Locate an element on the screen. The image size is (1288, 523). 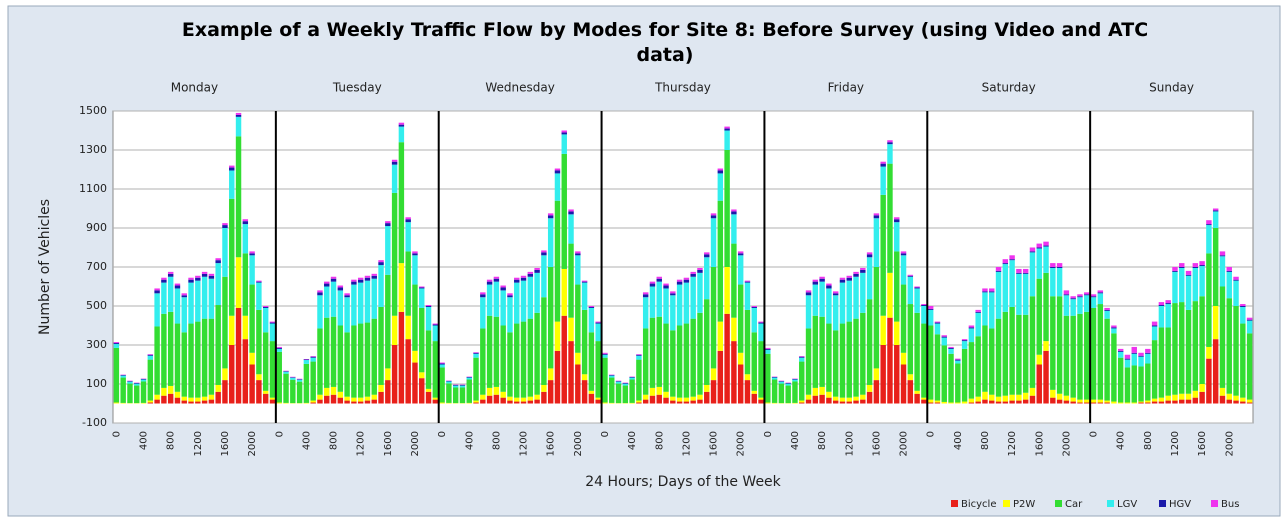
x-tick-label: 1200 is located at coordinates (849, 443).